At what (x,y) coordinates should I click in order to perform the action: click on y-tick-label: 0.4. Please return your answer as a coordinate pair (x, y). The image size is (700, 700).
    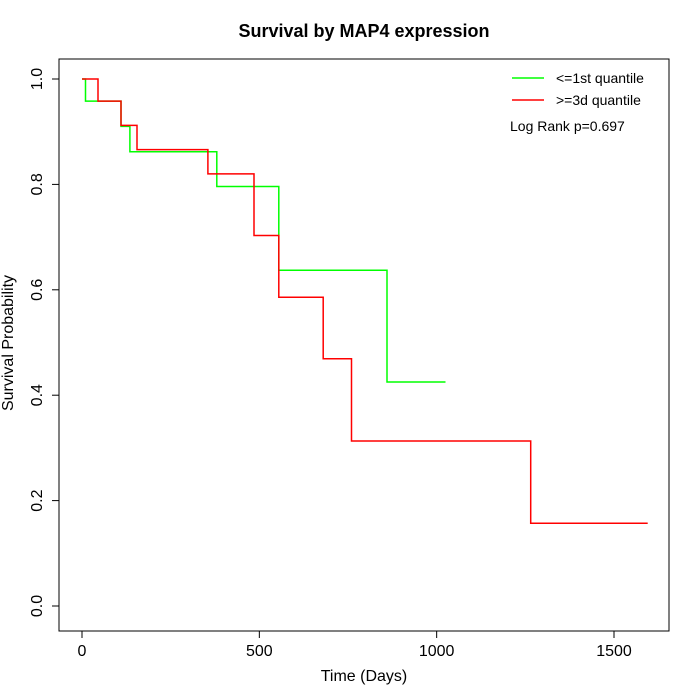
    Looking at the image, I should click on (37, 395).